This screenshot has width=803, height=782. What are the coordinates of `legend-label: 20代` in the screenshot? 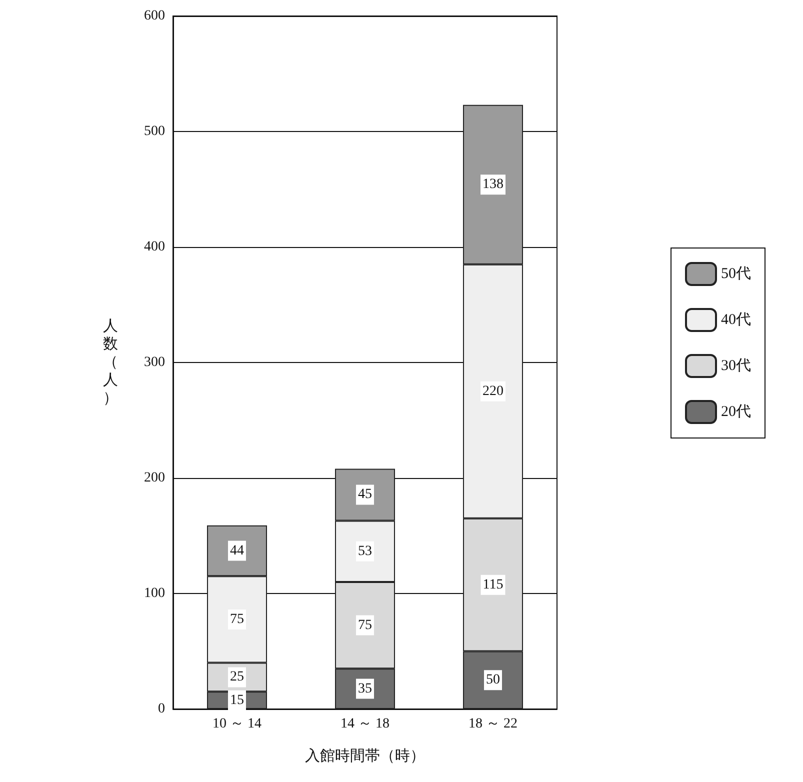 It's located at (736, 412).